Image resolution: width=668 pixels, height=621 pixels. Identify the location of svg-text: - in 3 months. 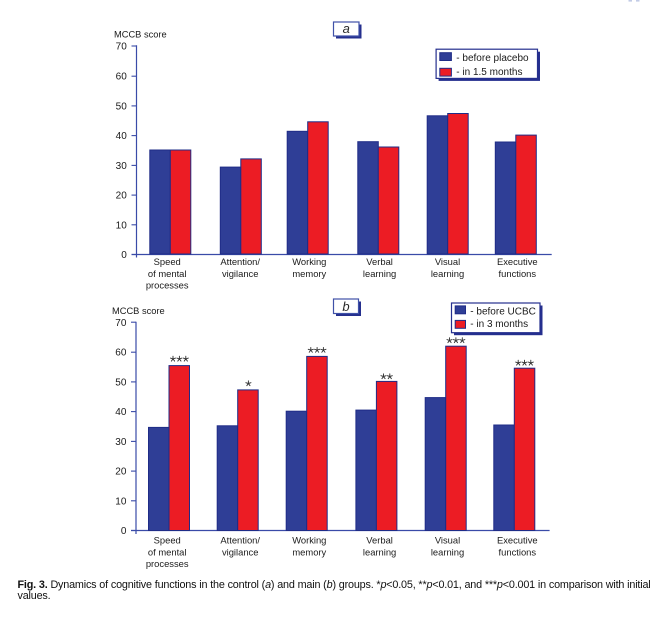
(499, 324).